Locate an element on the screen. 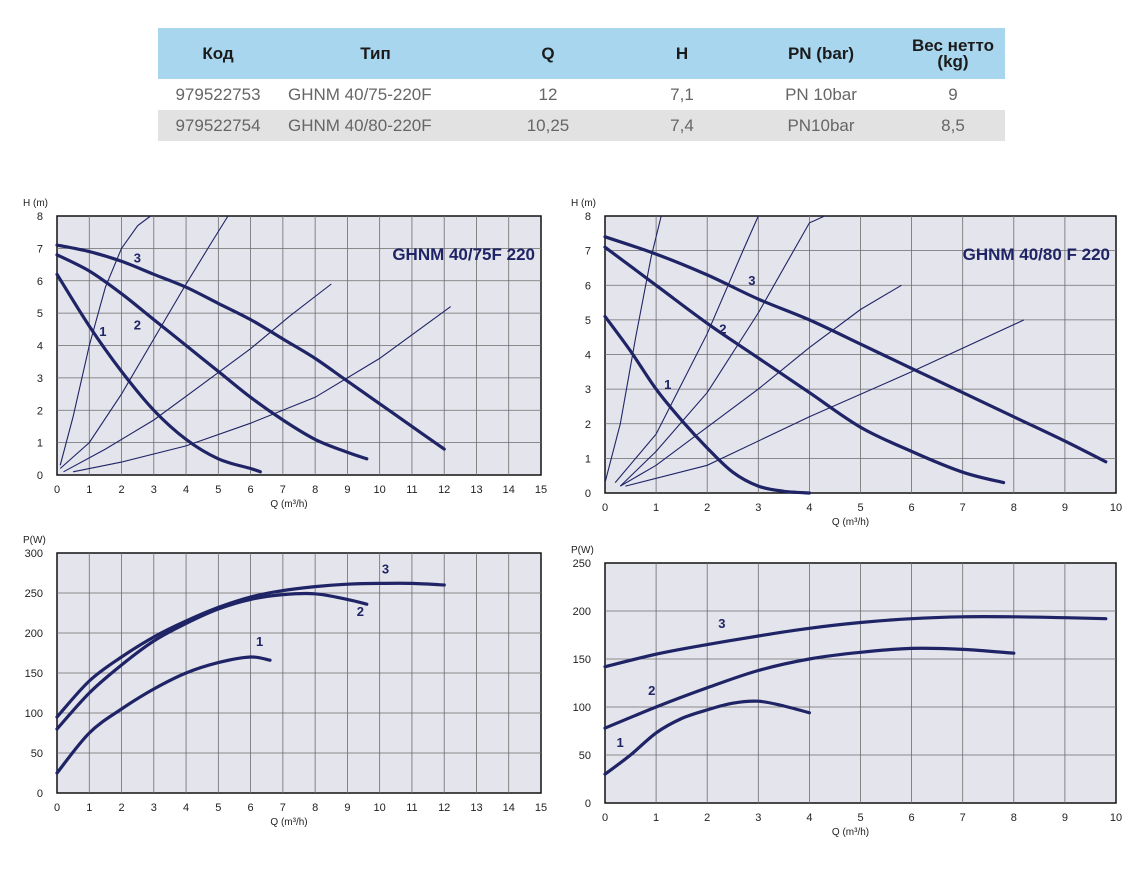  x-tick-label: 2 is located at coordinates (707, 818).